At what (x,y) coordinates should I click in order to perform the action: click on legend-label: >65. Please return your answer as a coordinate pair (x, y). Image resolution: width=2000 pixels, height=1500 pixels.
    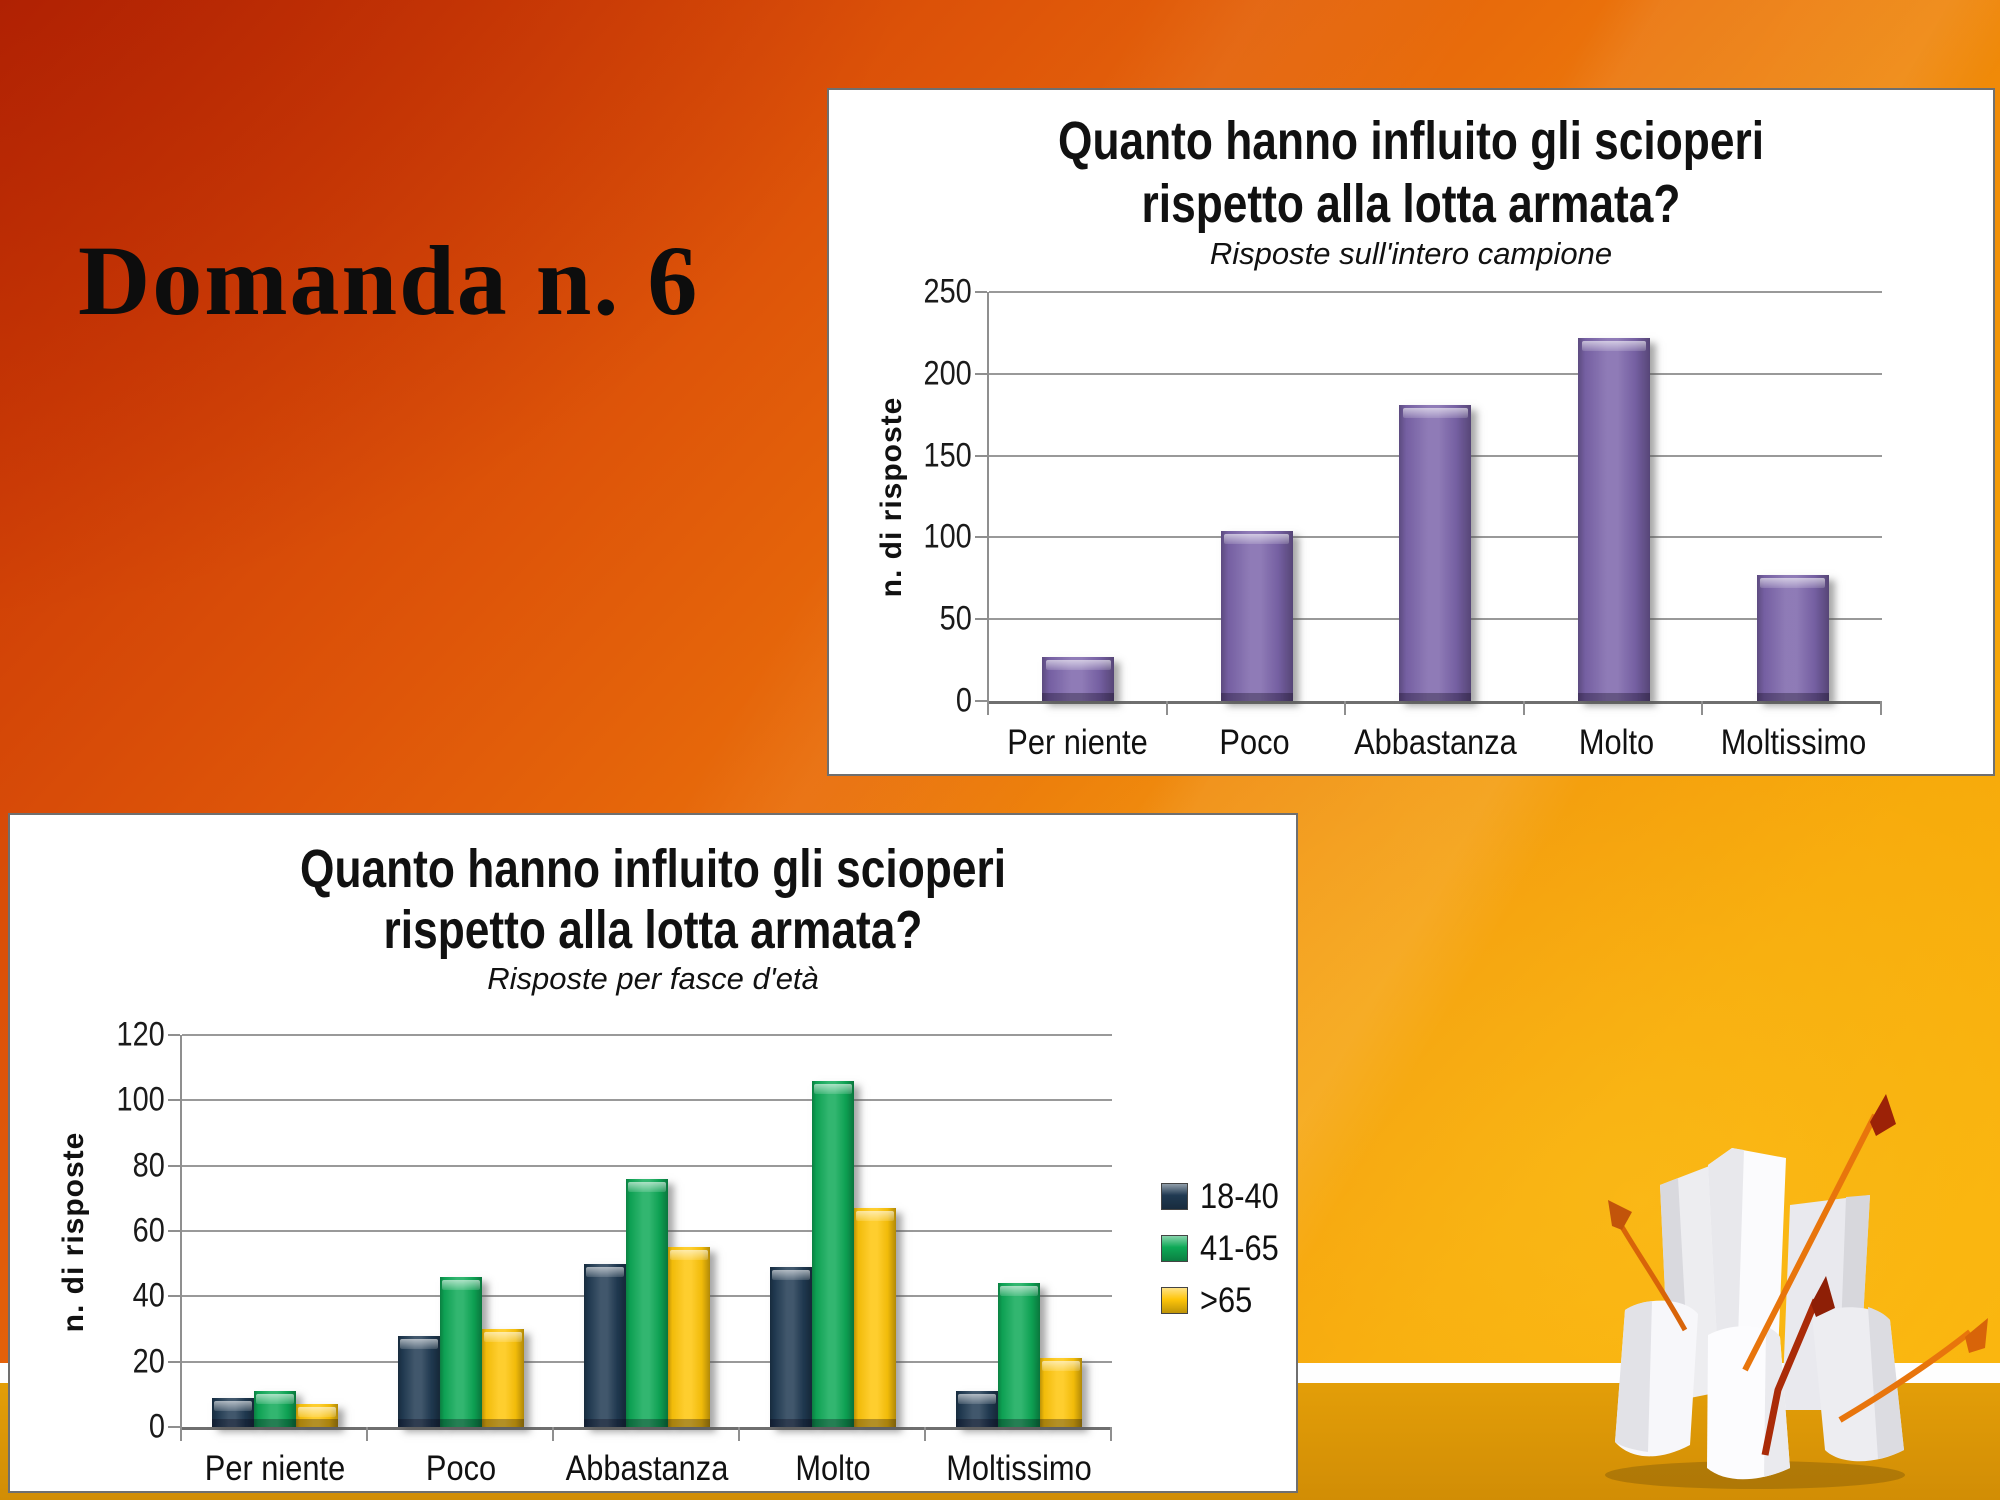
    Looking at the image, I should click on (1226, 1300).